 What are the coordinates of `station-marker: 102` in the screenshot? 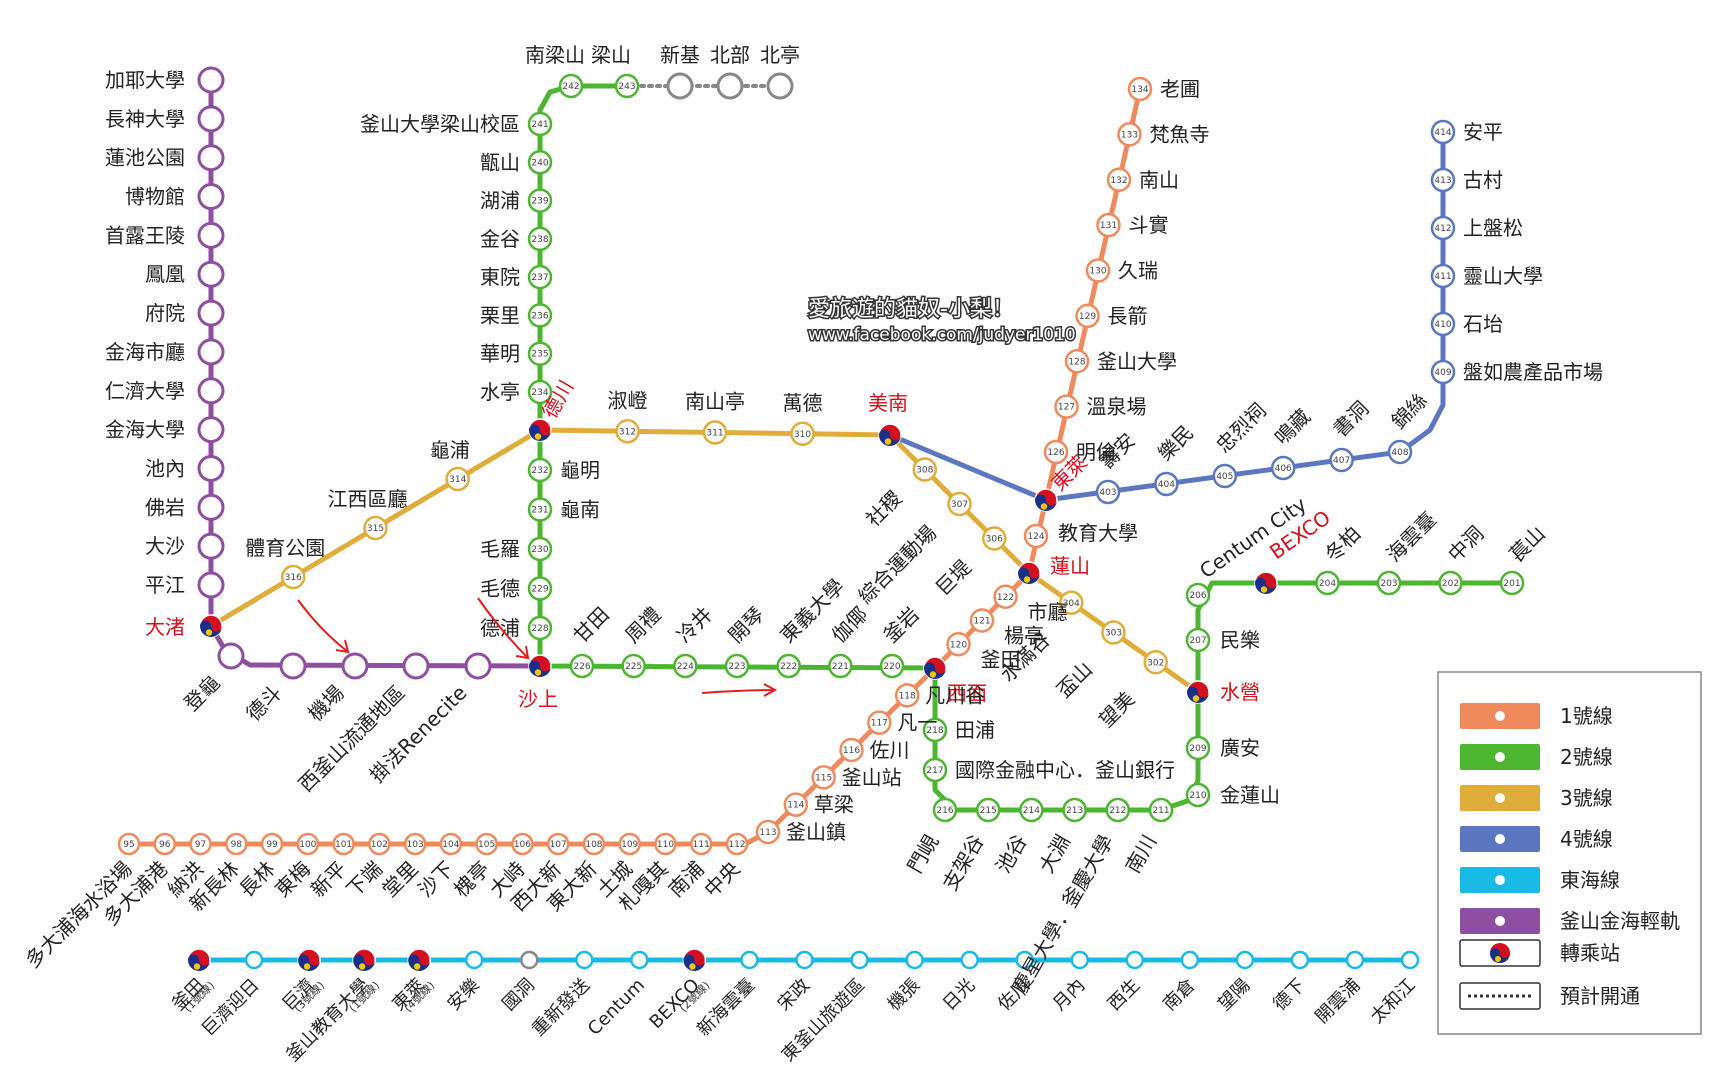 It's located at (379, 844).